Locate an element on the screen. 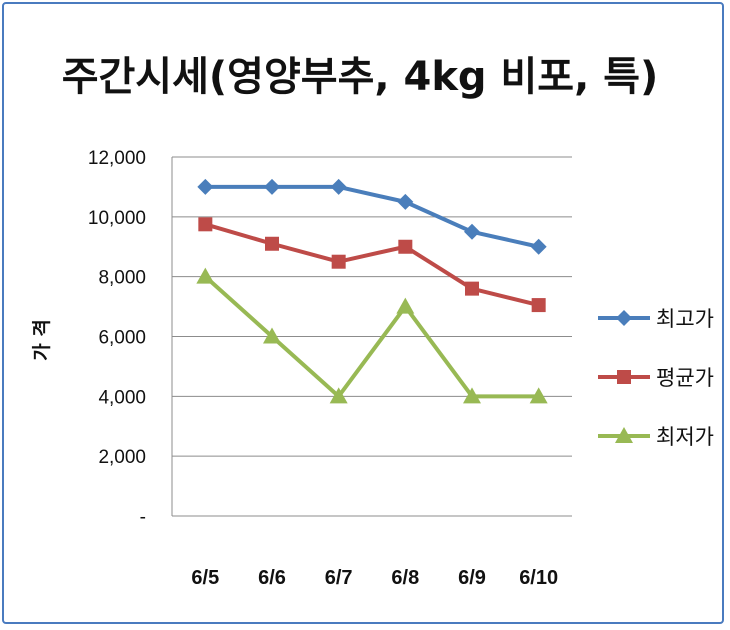 The height and width of the screenshot is (630, 730). legend-item: 최저가 is located at coordinates (656, 437).